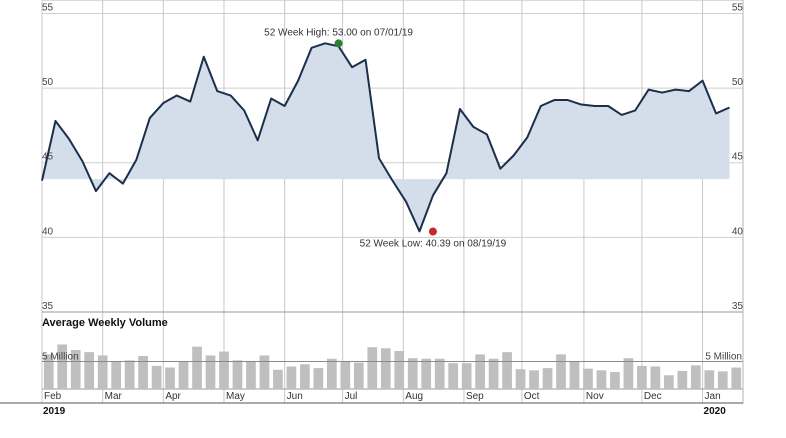  Describe the element at coordinates (53, 396) in the screenshot. I see `month-label: Feb` at that location.